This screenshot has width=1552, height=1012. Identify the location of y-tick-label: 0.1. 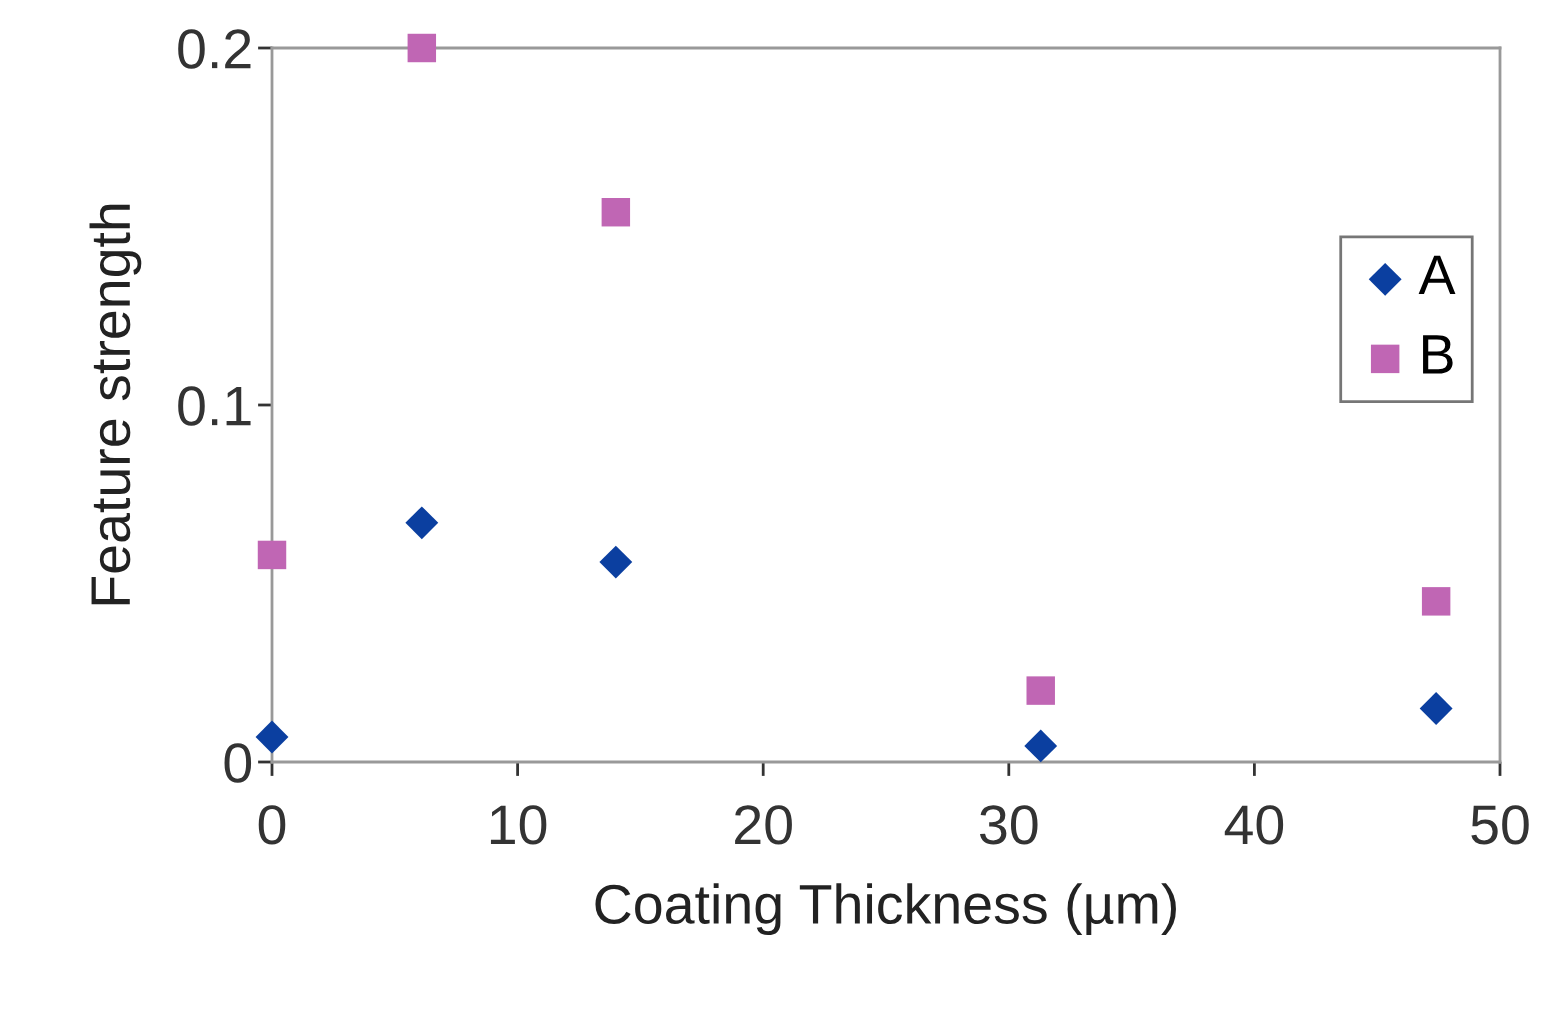
(214, 406).